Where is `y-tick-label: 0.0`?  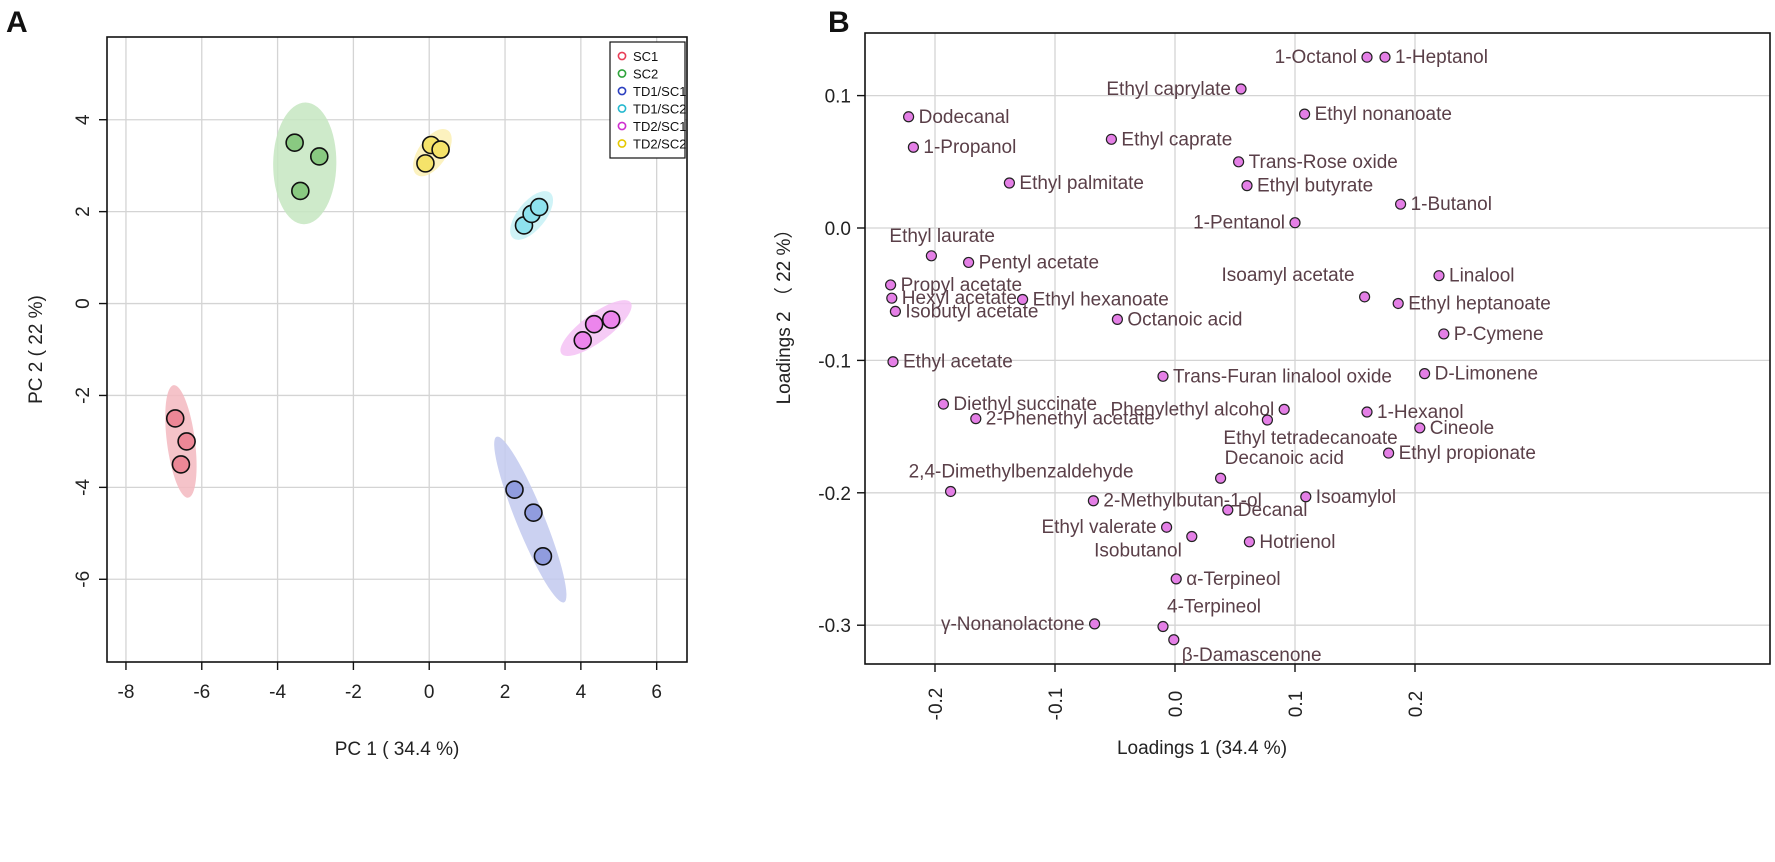
y-tick-label: 0.0 is located at coordinates (838, 229).